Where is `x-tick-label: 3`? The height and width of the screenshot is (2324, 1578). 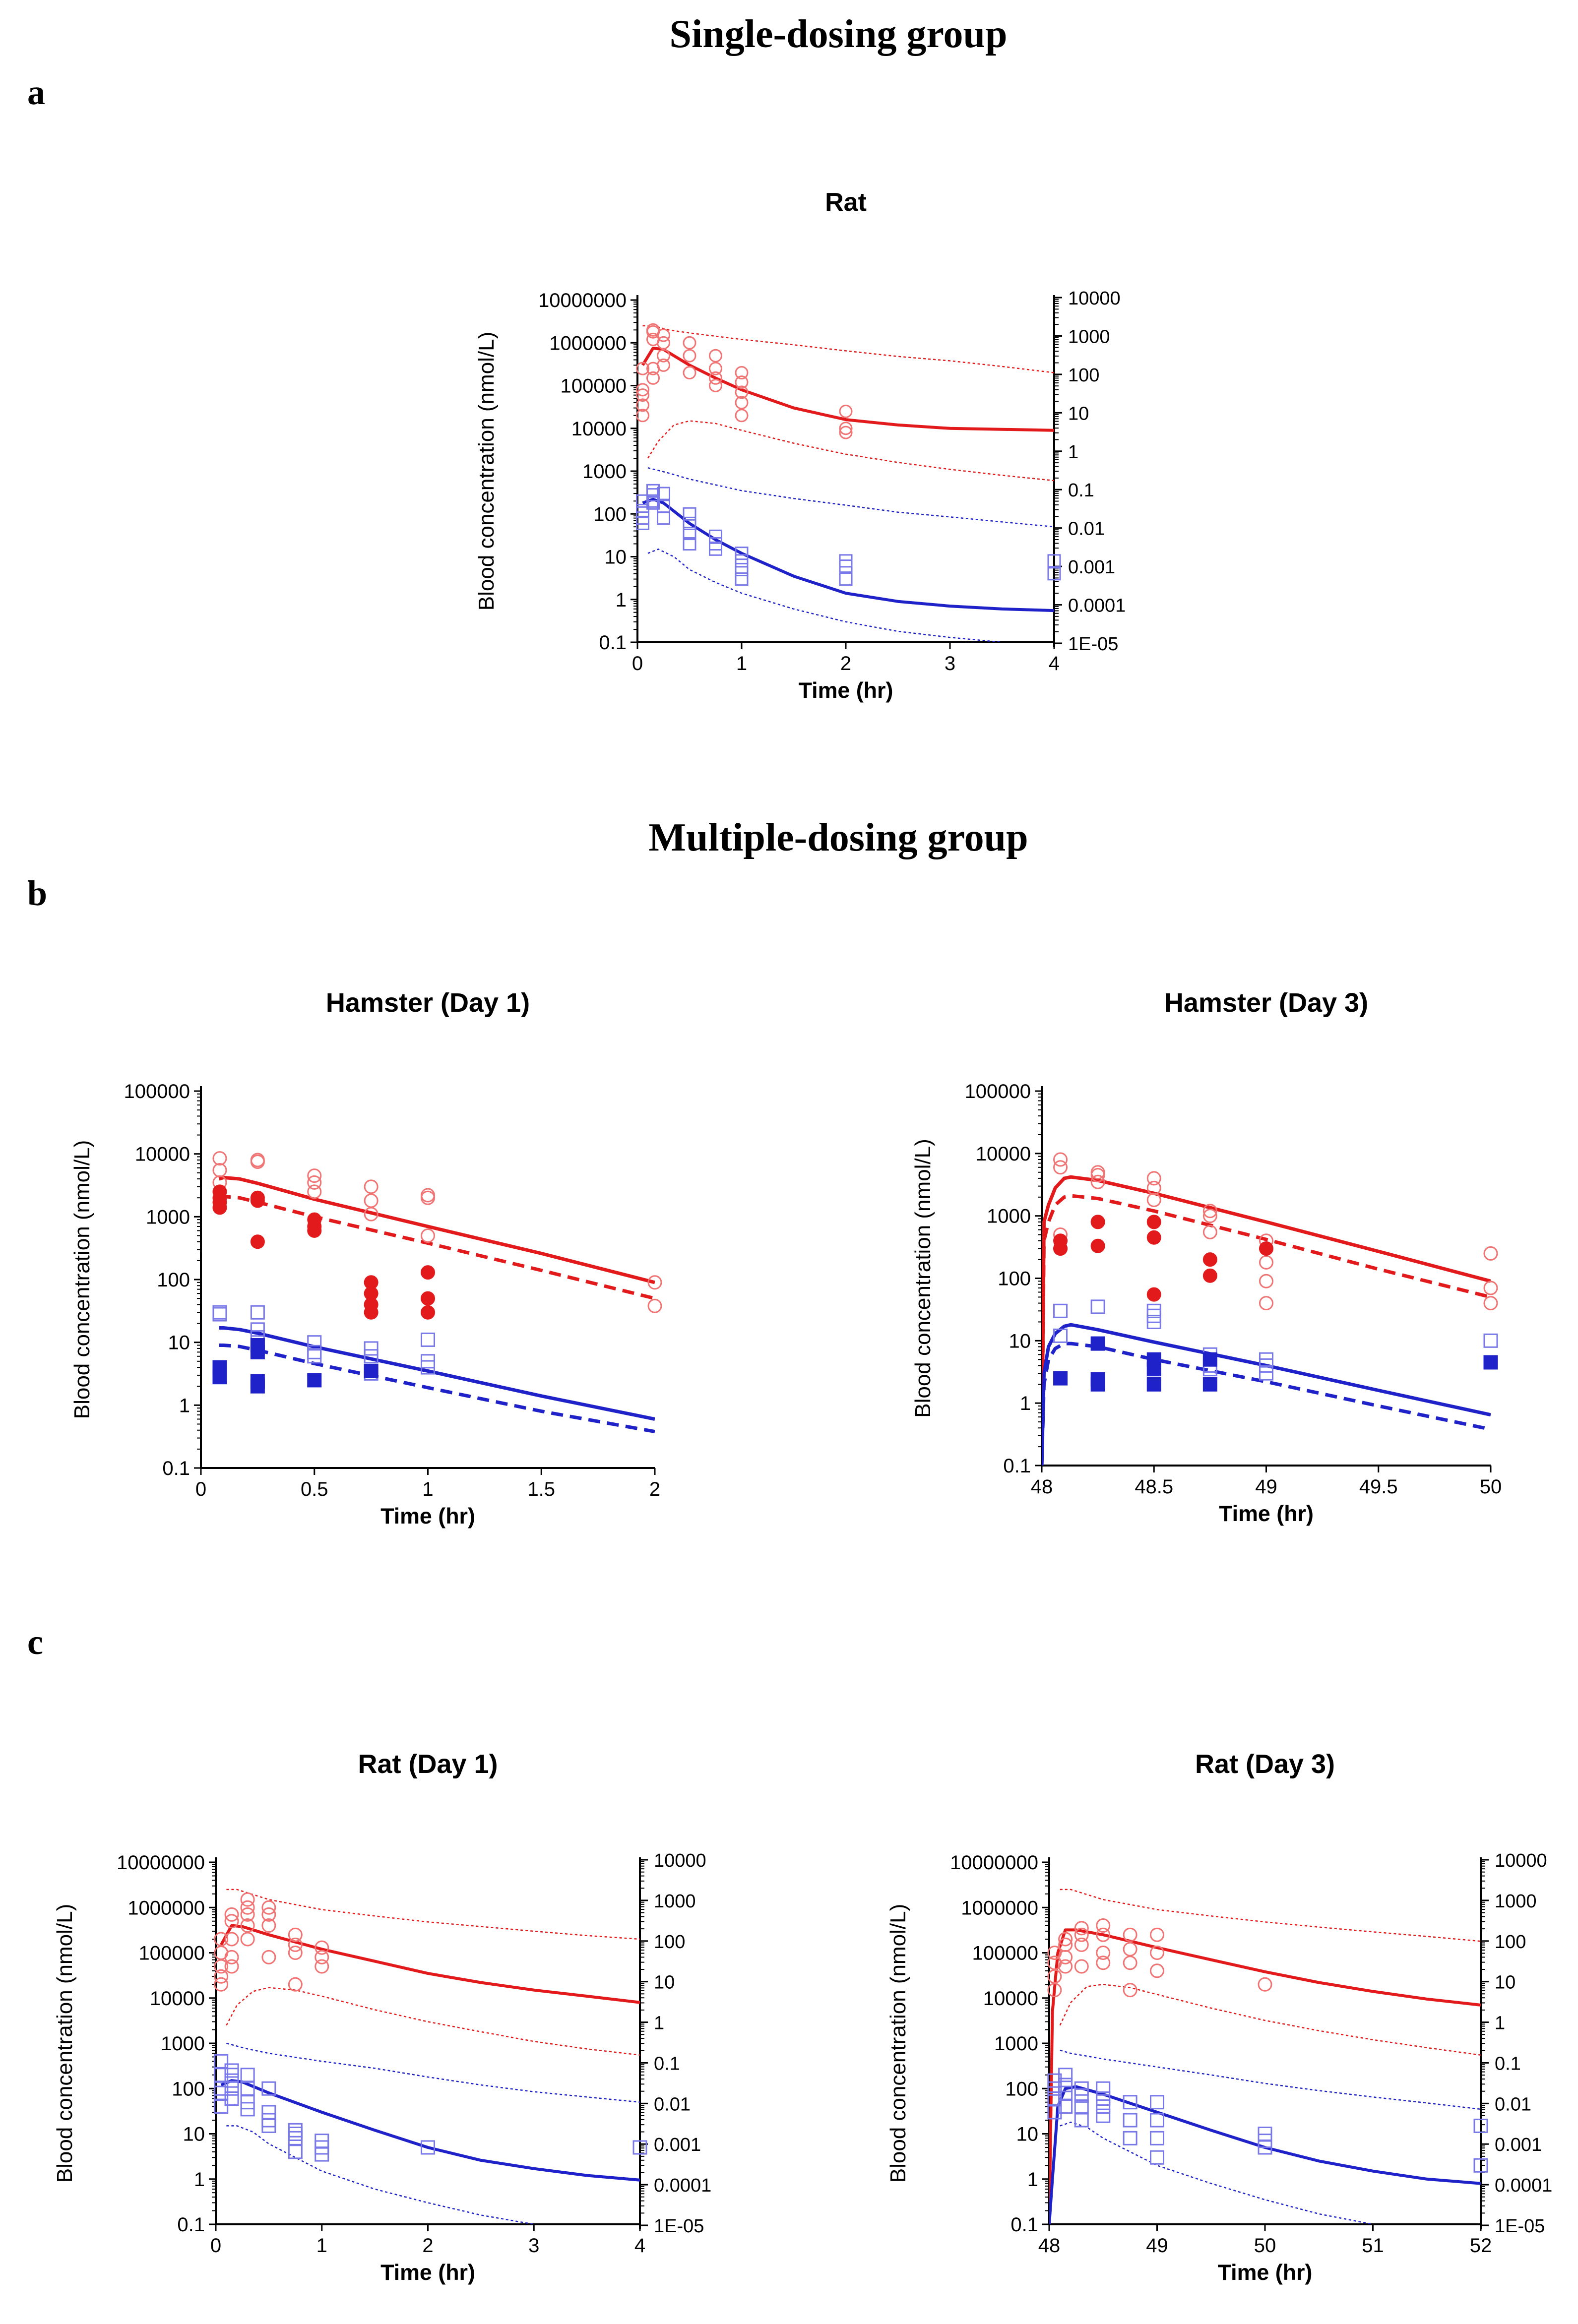 x-tick-label: 3 is located at coordinates (950, 663).